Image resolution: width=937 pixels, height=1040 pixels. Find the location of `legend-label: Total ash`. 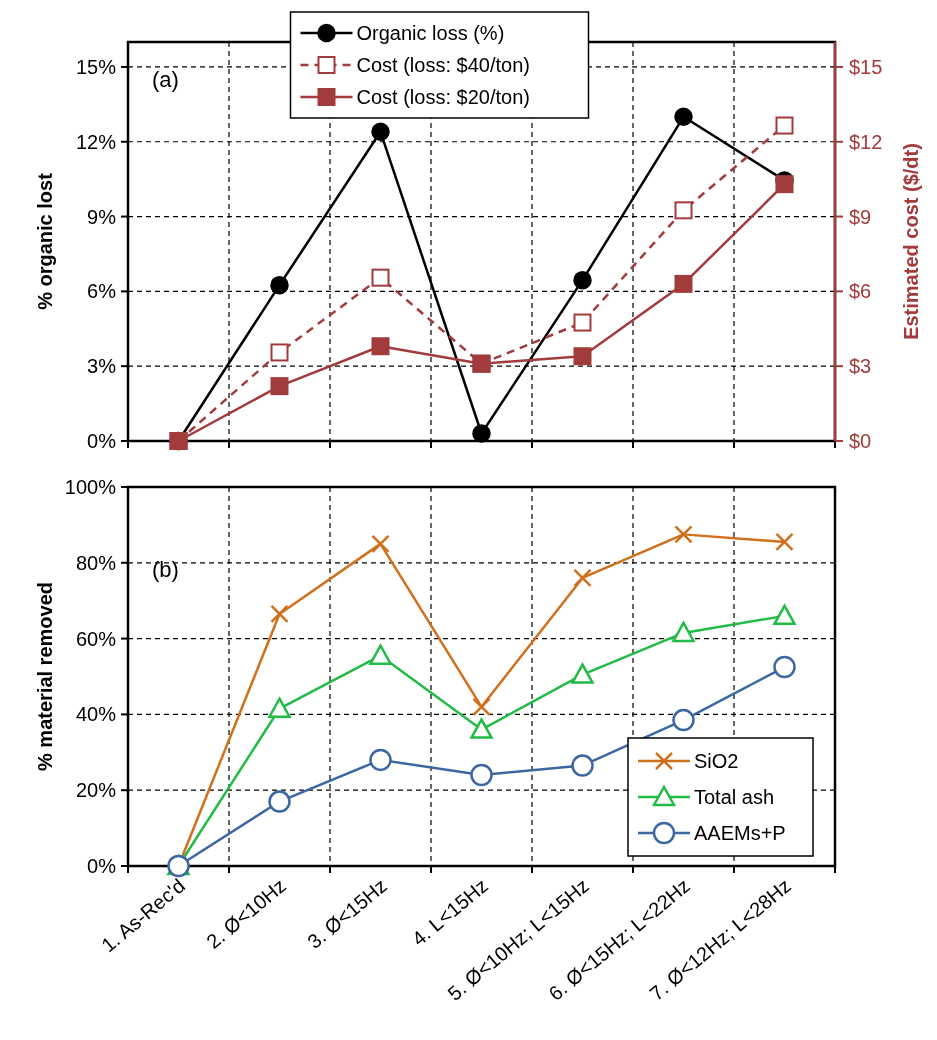

legend-label: Total ash is located at coordinates (734, 797).